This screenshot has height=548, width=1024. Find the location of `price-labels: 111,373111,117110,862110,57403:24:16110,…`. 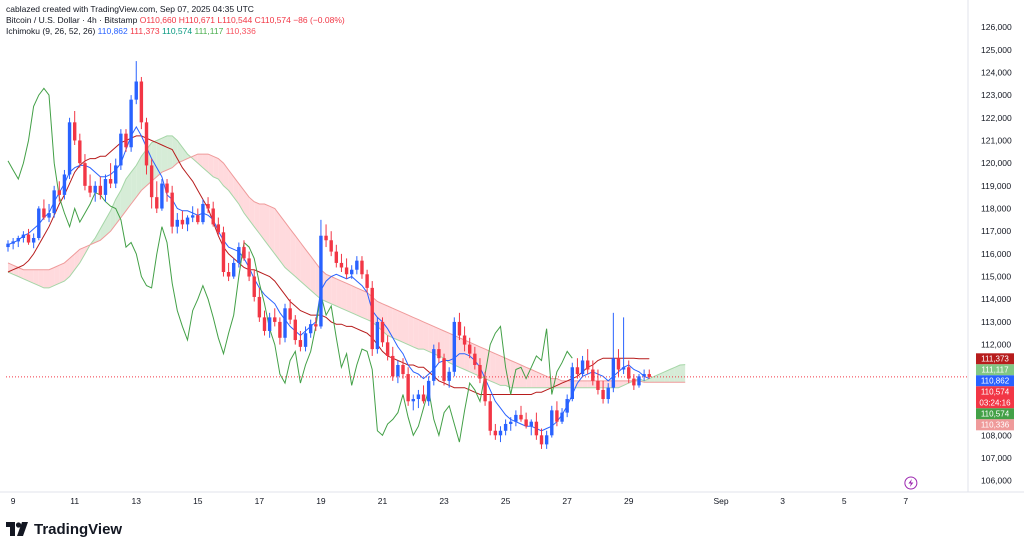

price-labels: 111,373111,117110,862110,57403:24:16110,… is located at coordinates (995, 392).